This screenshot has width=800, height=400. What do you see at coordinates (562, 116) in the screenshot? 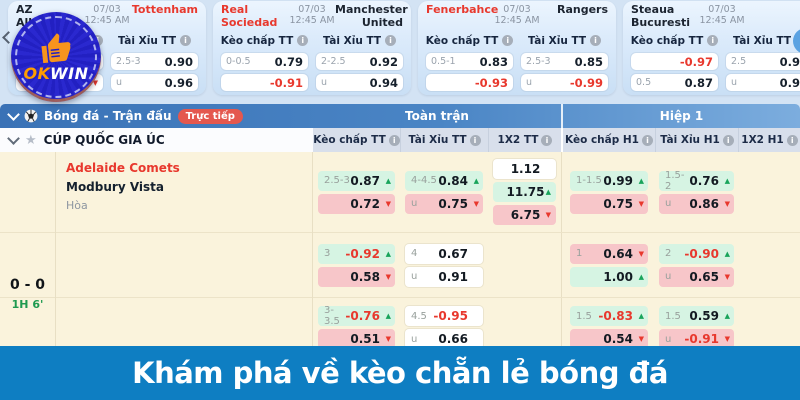
I see `group-divider` at bounding box center [562, 116].